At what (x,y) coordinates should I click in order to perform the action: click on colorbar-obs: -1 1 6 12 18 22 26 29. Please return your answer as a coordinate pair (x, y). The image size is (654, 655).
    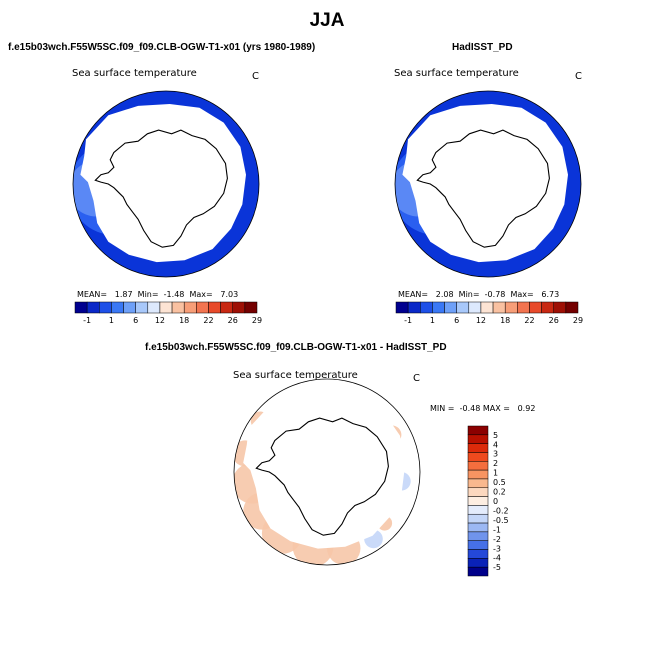
    Looking at the image, I should click on (489, 313).